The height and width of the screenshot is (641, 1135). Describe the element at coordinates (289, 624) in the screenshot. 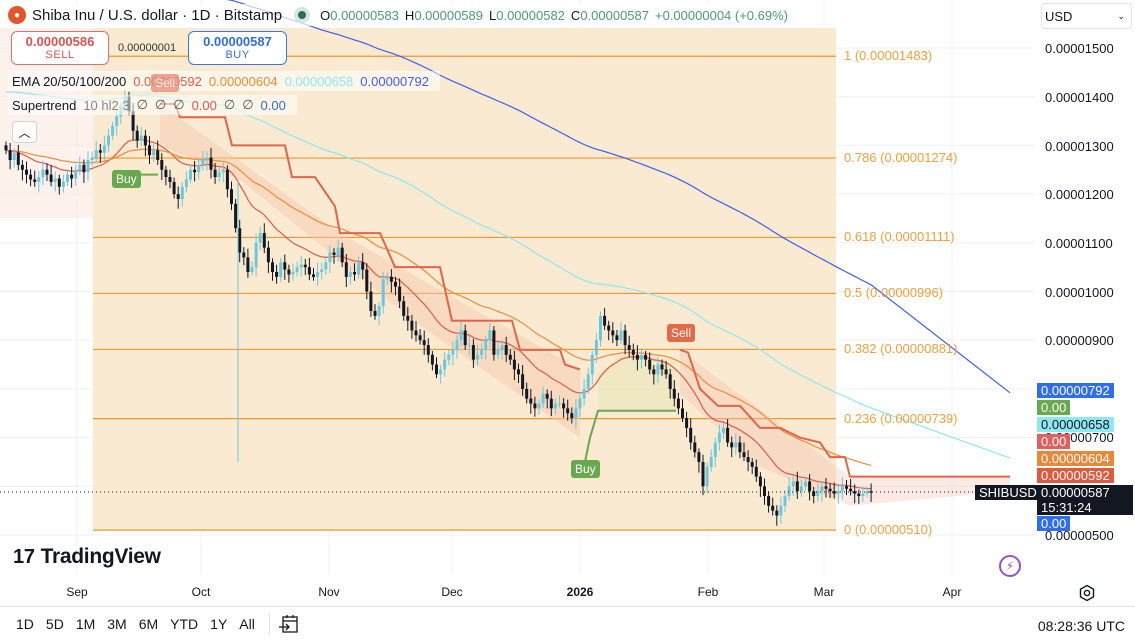

I see `go-to-date-icon` at that location.